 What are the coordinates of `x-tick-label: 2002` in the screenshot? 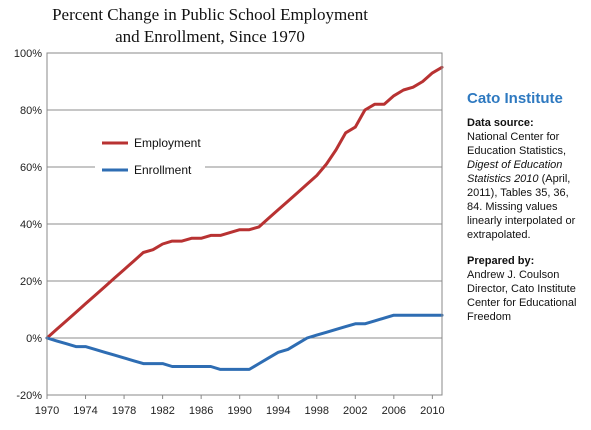 It's located at (355, 411).